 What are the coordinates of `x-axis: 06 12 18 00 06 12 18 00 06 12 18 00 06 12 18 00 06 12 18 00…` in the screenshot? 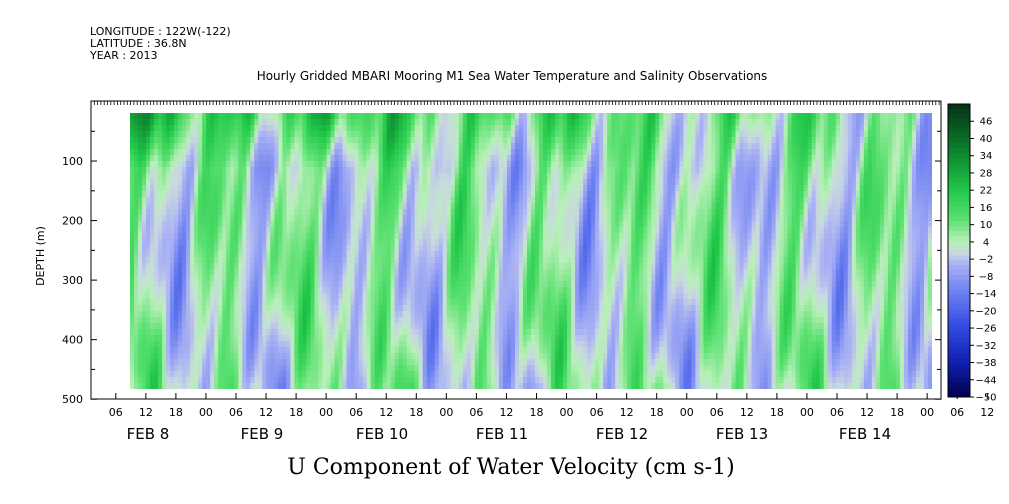 It's located at (551, 418).